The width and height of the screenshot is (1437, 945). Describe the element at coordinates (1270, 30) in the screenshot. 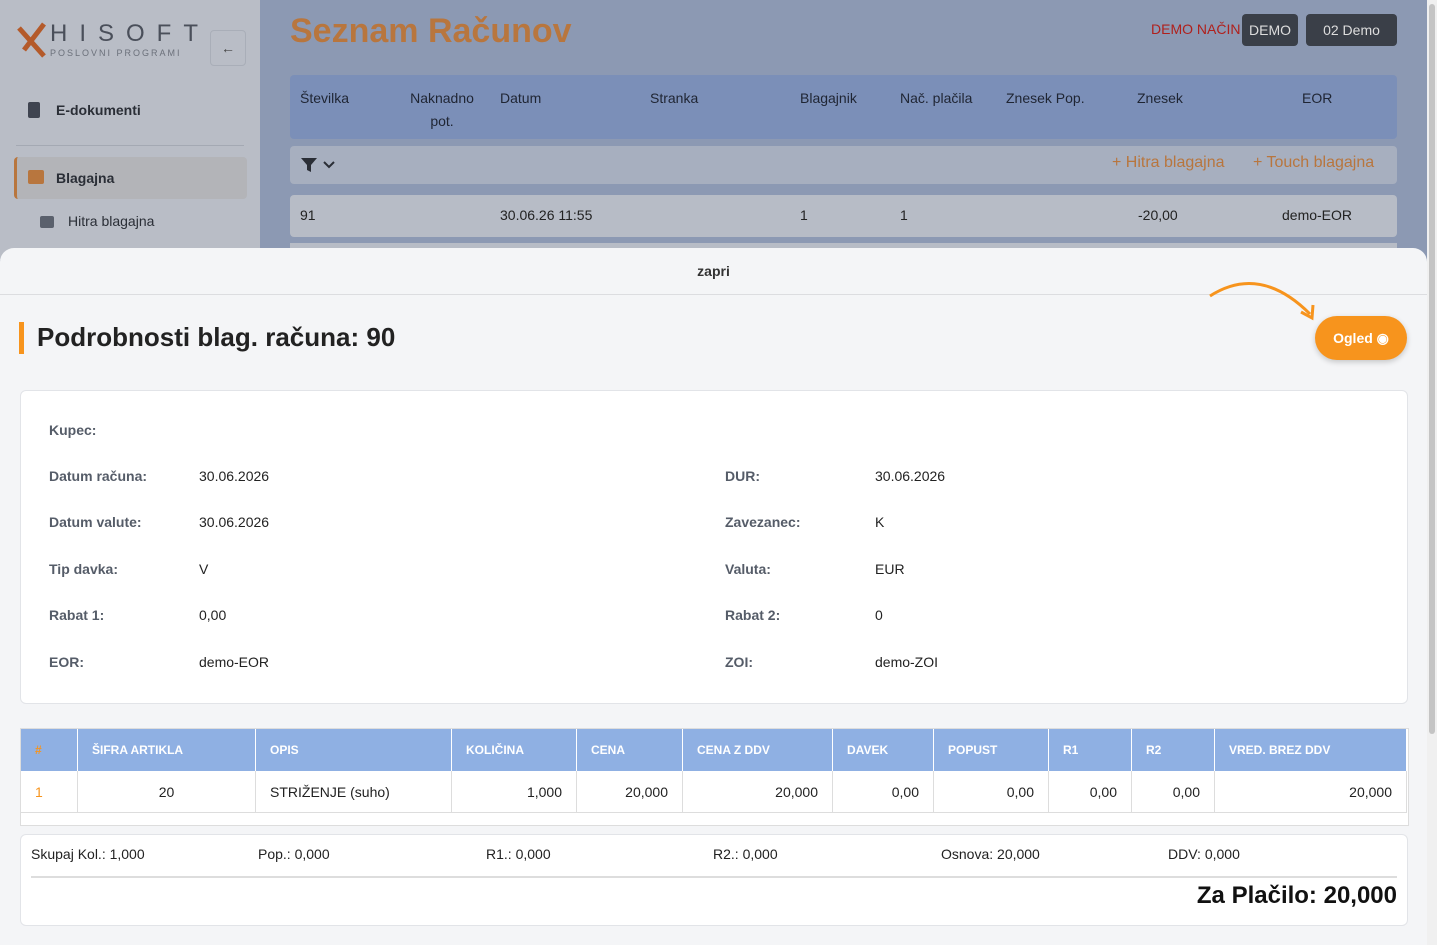

I see `demo-button: DEMO` at that location.